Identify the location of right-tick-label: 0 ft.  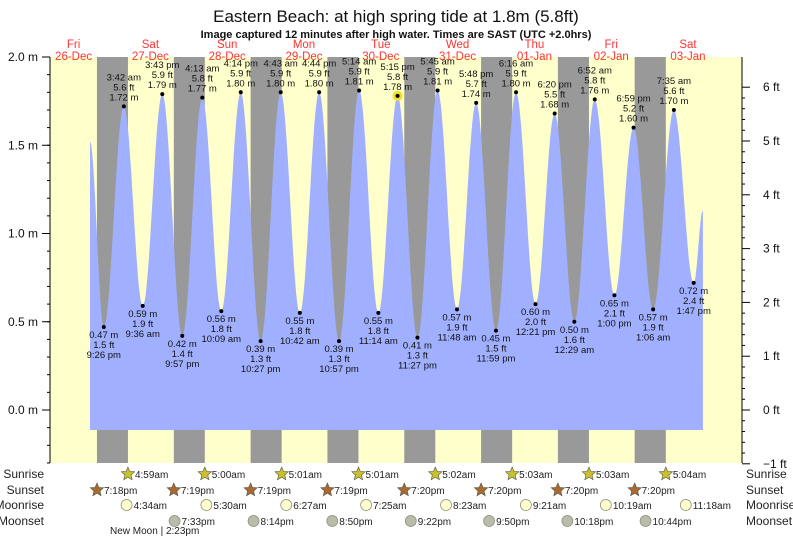
(771, 410).